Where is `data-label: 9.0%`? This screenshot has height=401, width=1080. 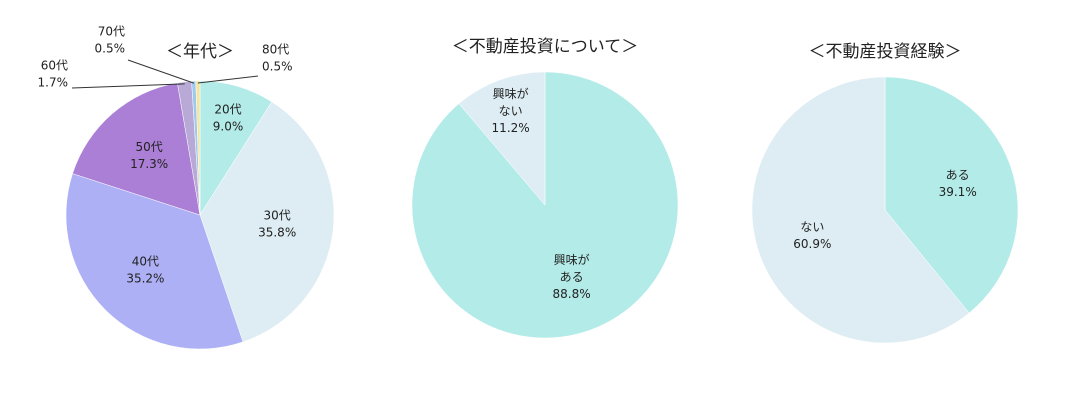 data-label: 9.0% is located at coordinates (228, 126).